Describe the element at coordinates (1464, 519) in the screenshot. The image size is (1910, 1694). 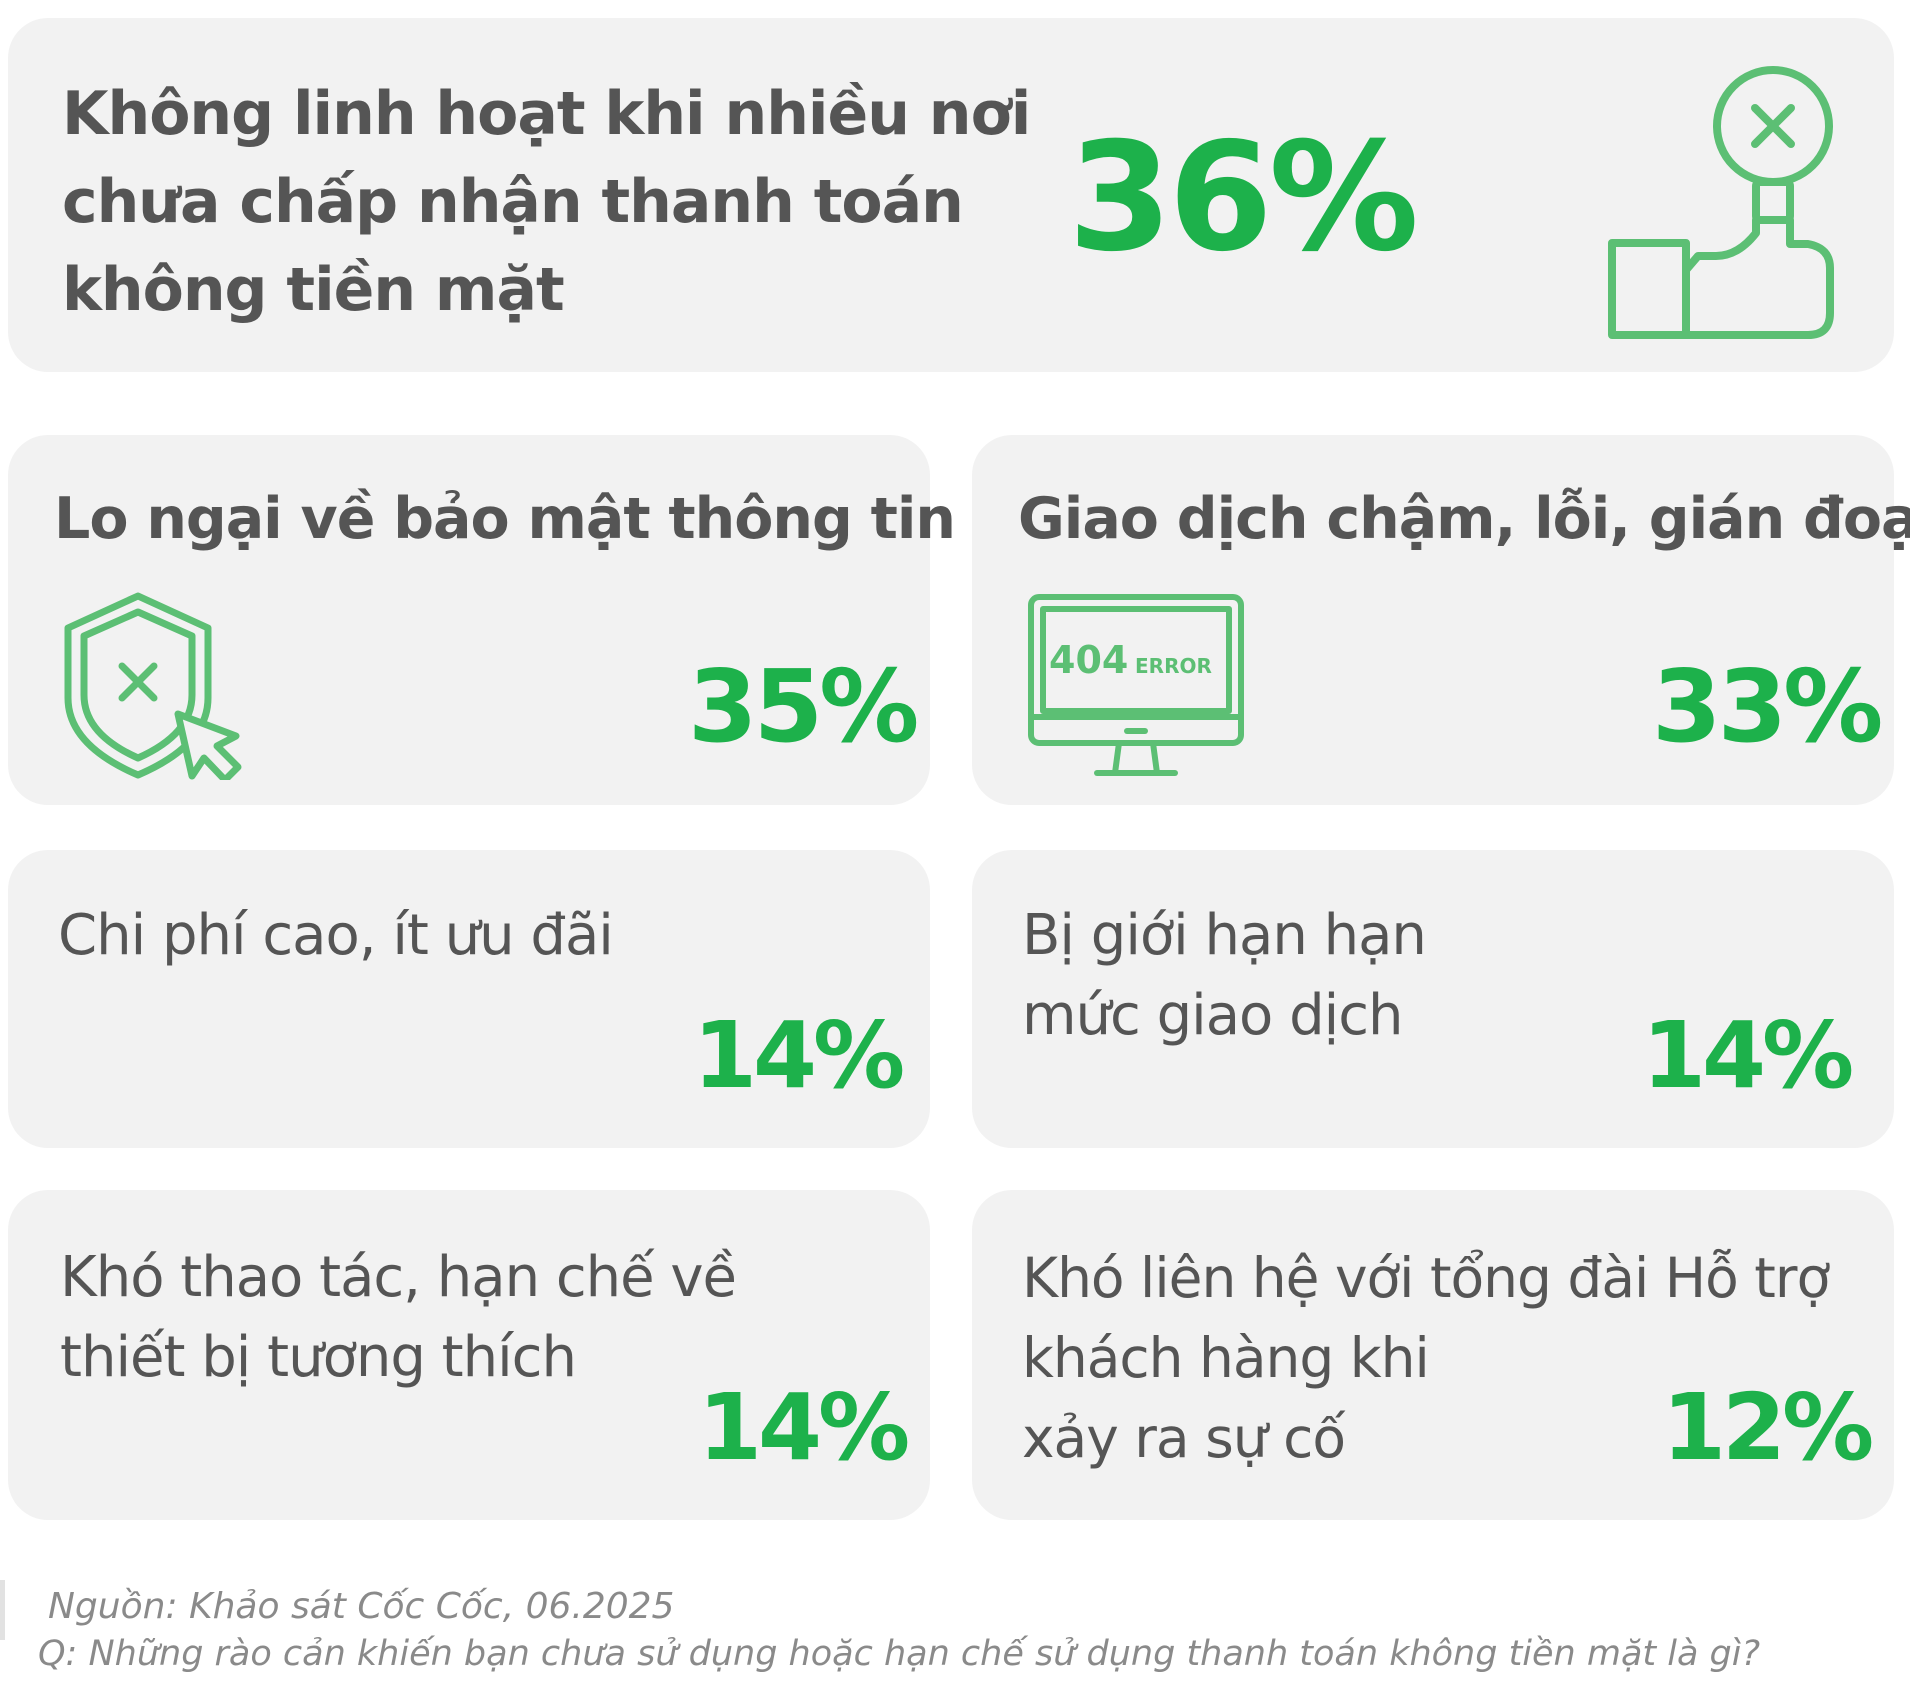
I see `card-title: Giao dịch chậm, lỗi, gián đoạn` at that location.